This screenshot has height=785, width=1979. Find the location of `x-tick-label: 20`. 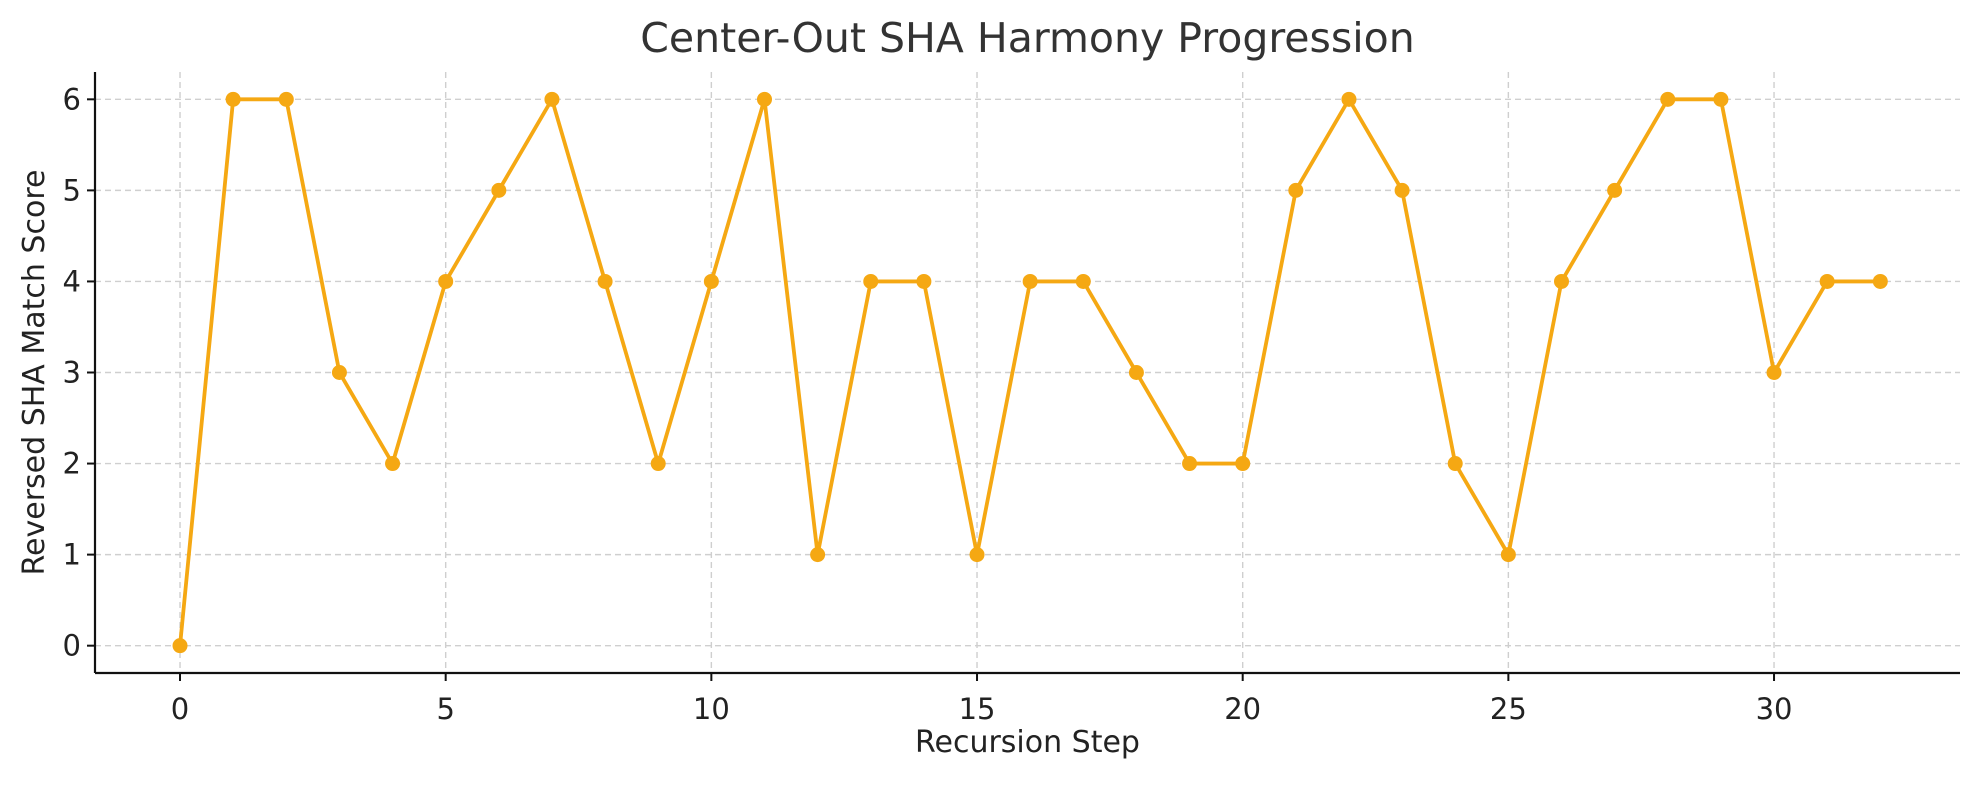

x-tick-label: 20 is located at coordinates (1242, 709).